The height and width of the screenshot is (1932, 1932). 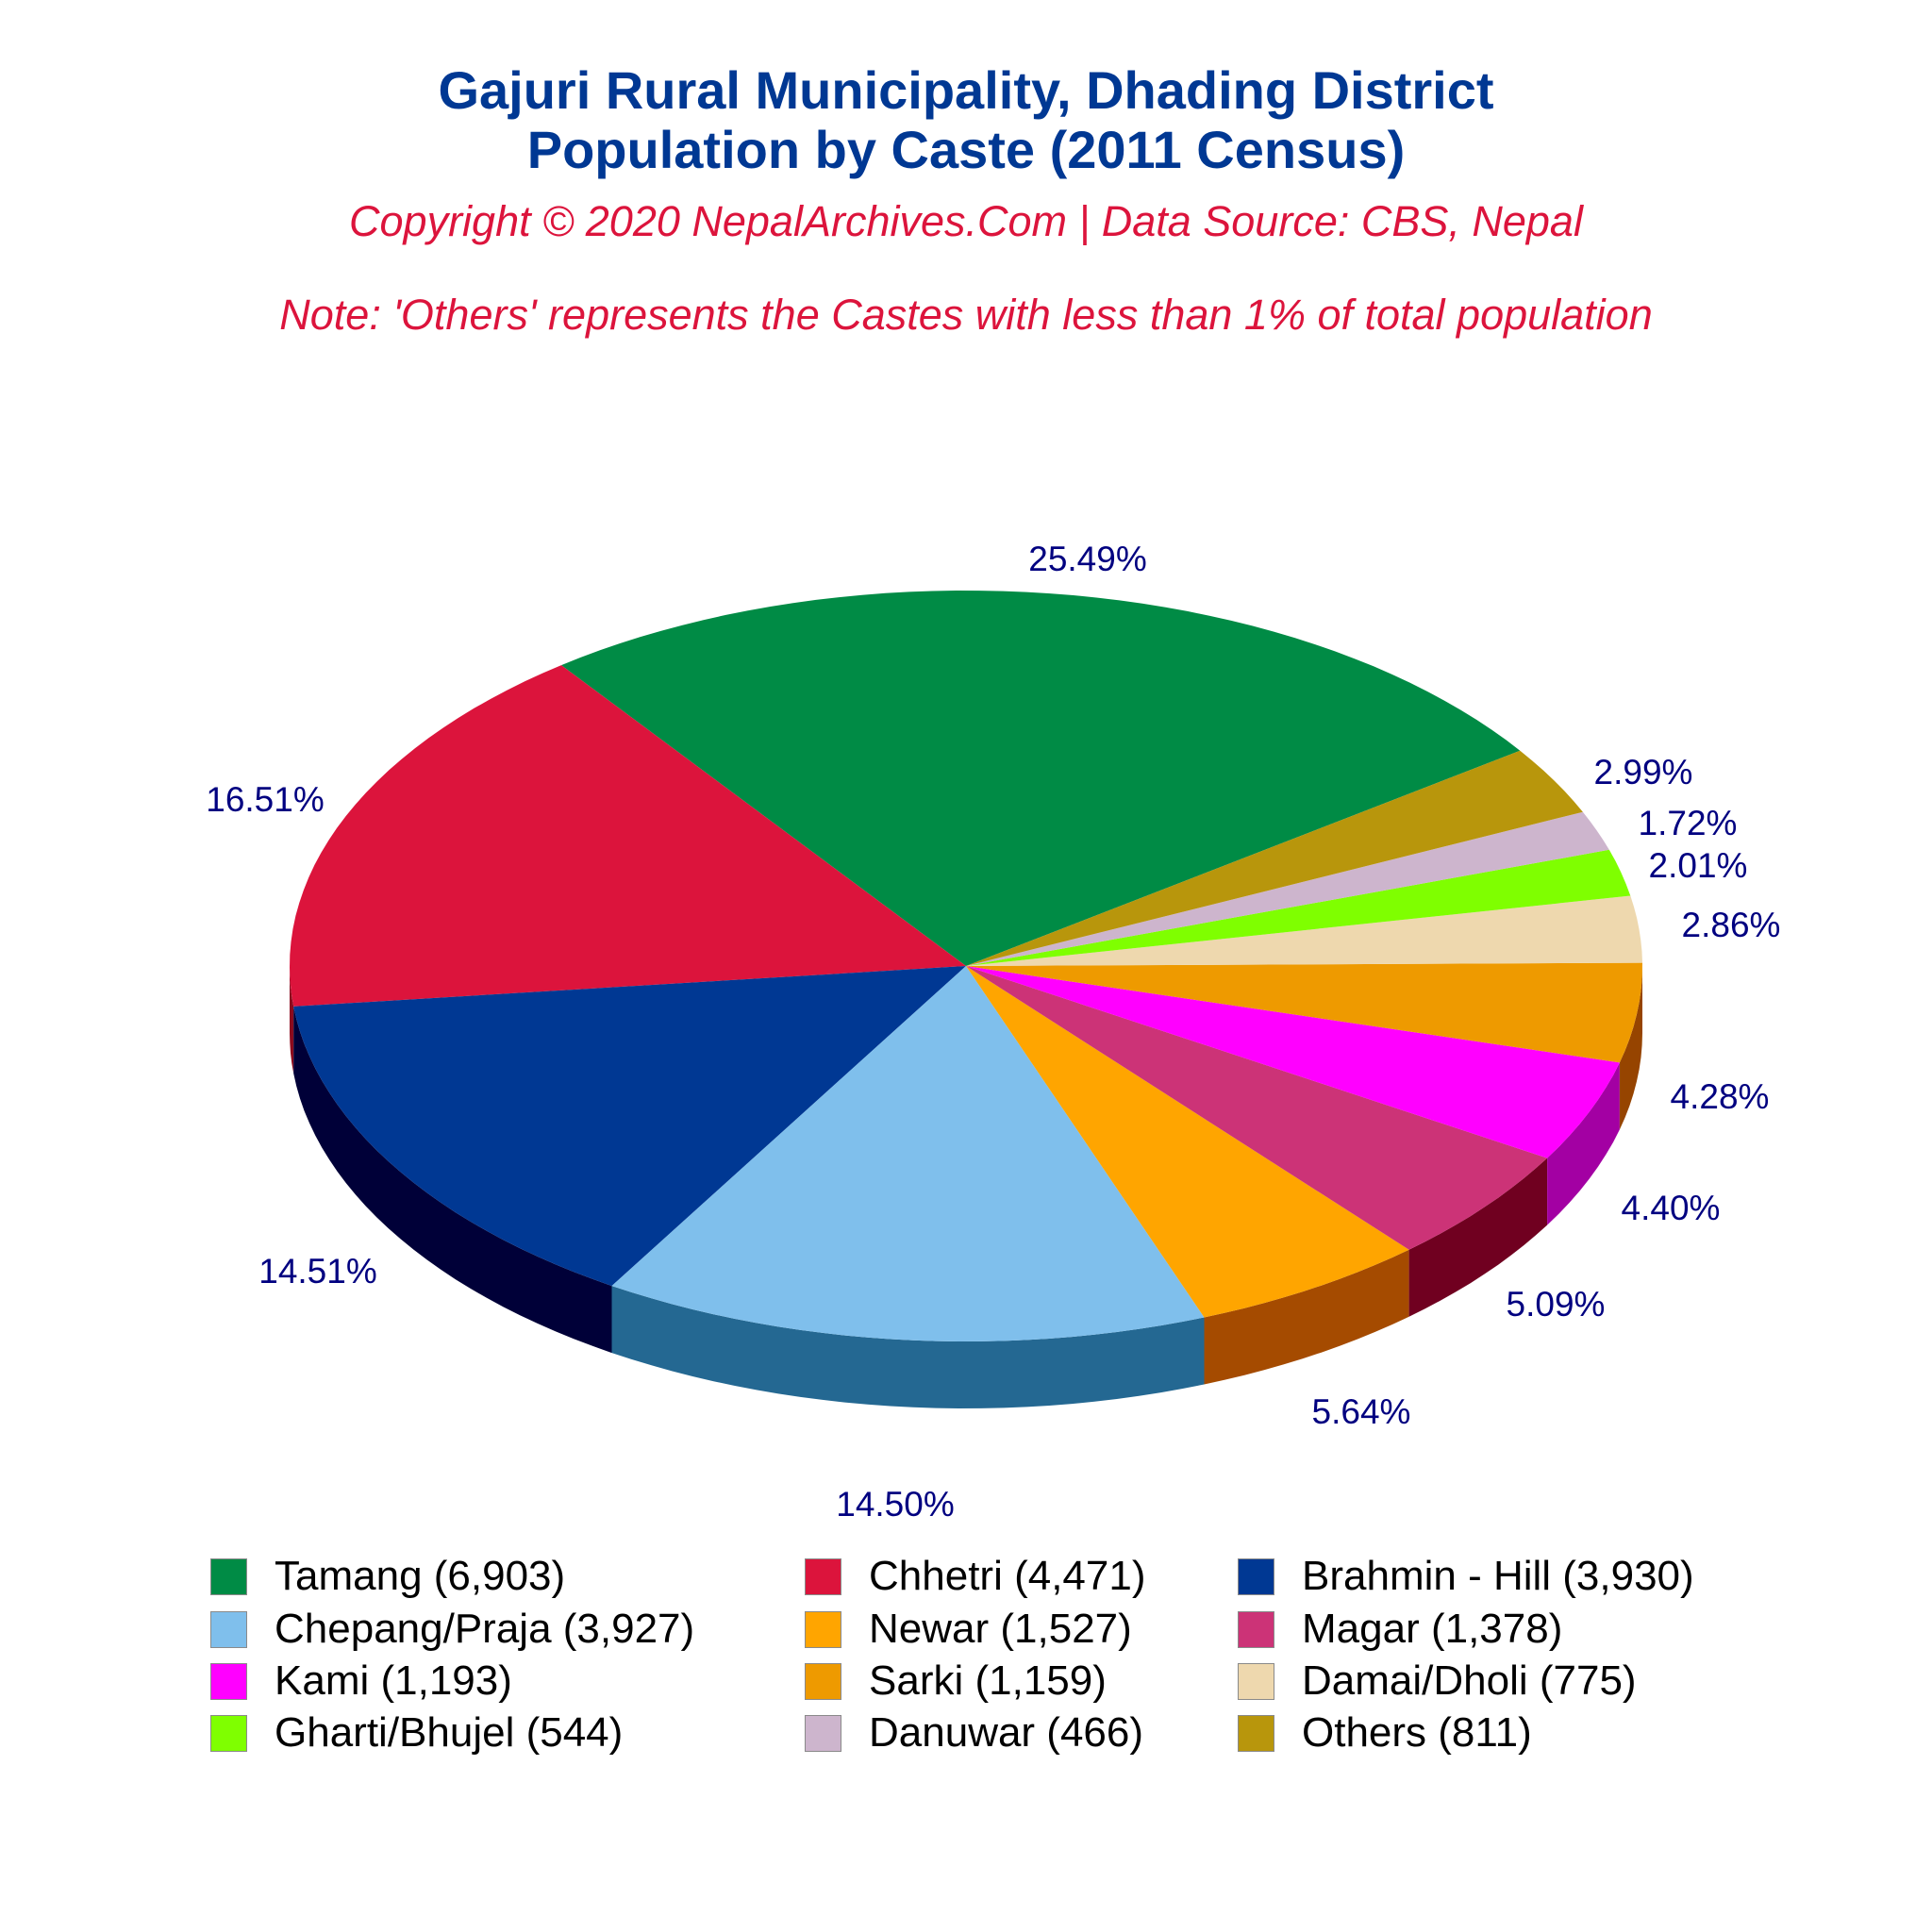 I want to click on pie-side-newar, so click(x=1307, y=1317).